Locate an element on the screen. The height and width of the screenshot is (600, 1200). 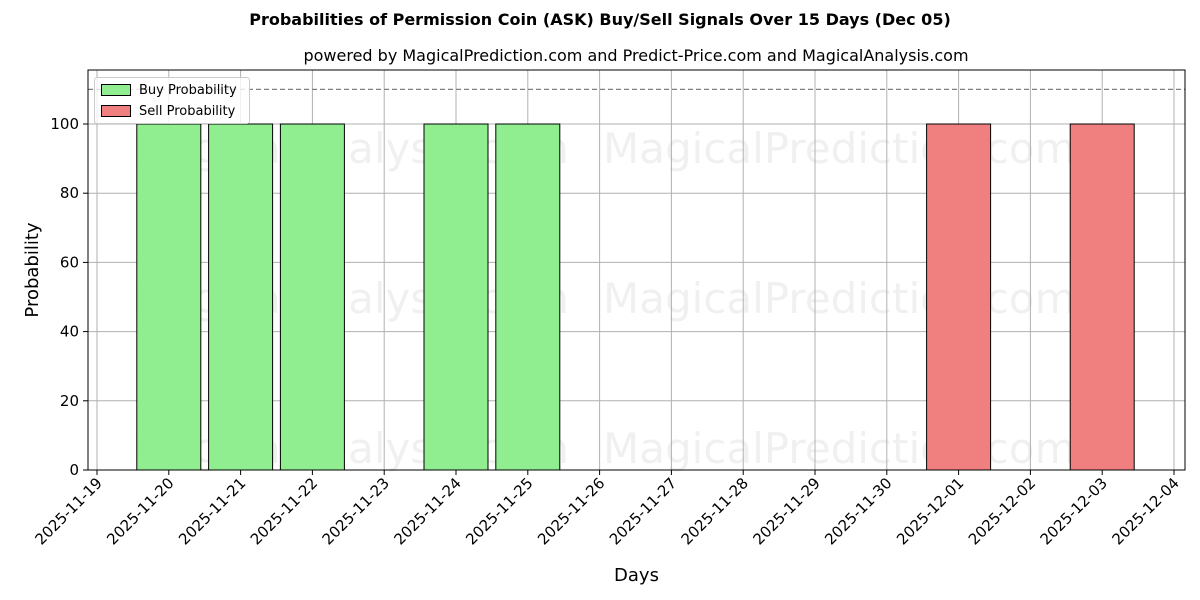
sell-swatch is located at coordinates (116, 111).